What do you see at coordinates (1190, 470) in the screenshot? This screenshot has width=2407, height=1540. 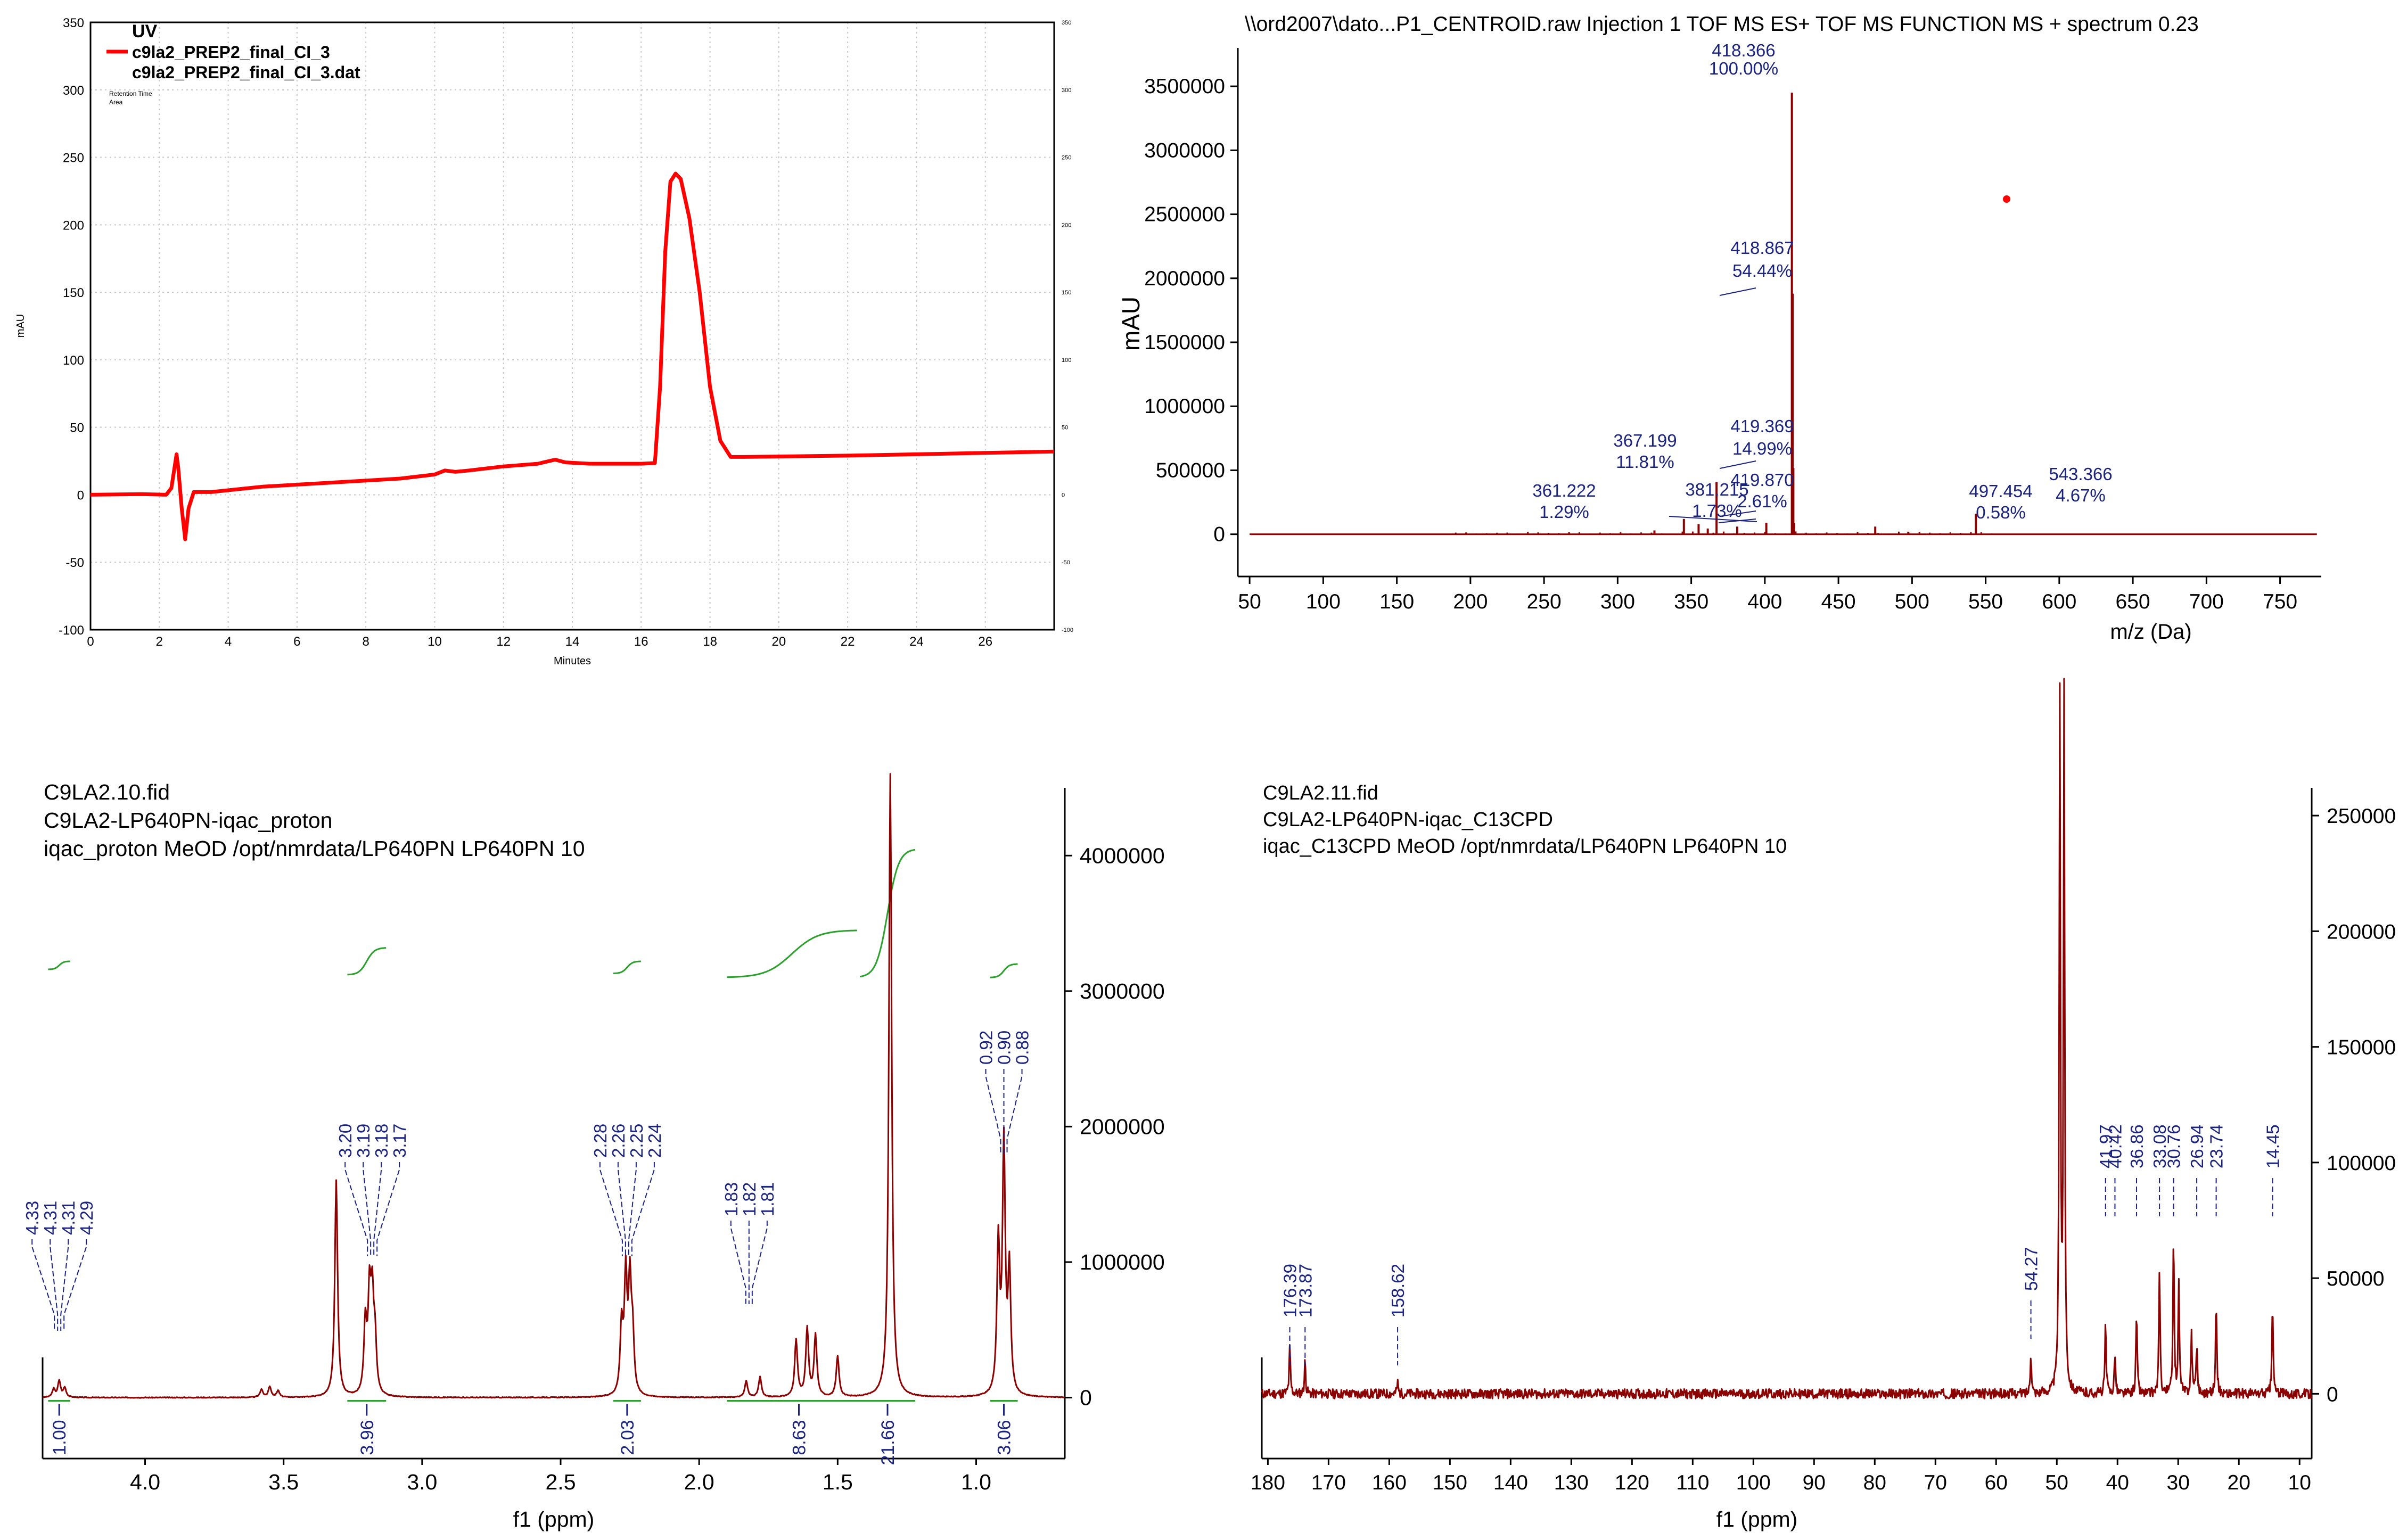 I see `ms-y-tick-label: 500000` at bounding box center [1190, 470].